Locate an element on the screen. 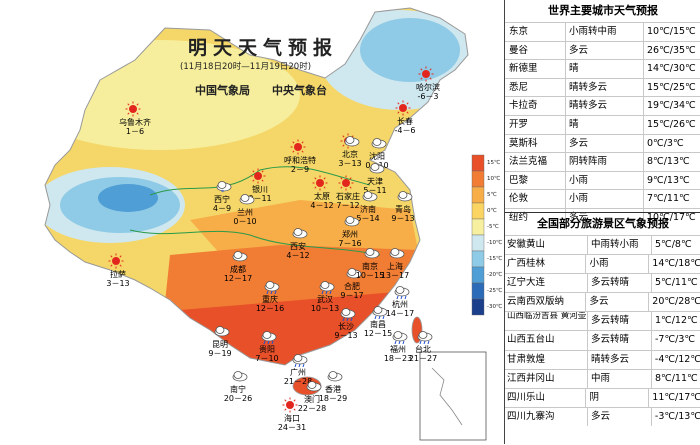 This screenshot has width=700, height=445. legend-label: -10℃ is located at coordinates (495, 243).